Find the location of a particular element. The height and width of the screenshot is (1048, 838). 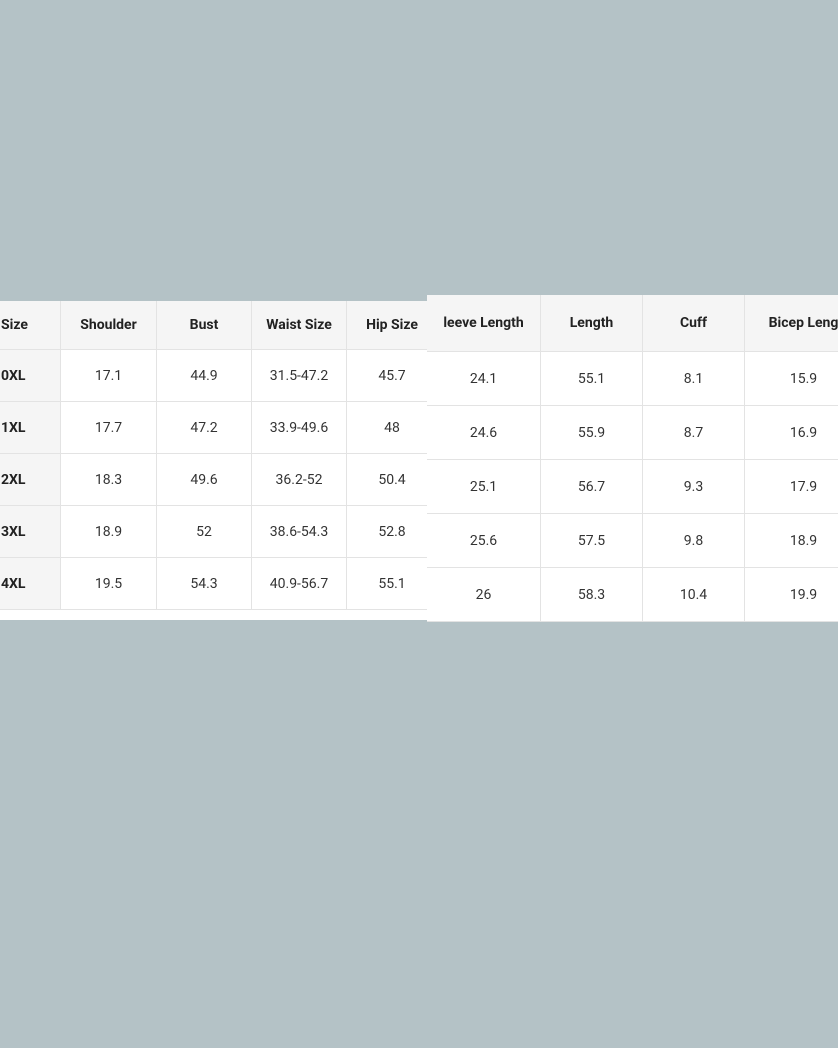

header-cell: Size is located at coordinates (30, 325).